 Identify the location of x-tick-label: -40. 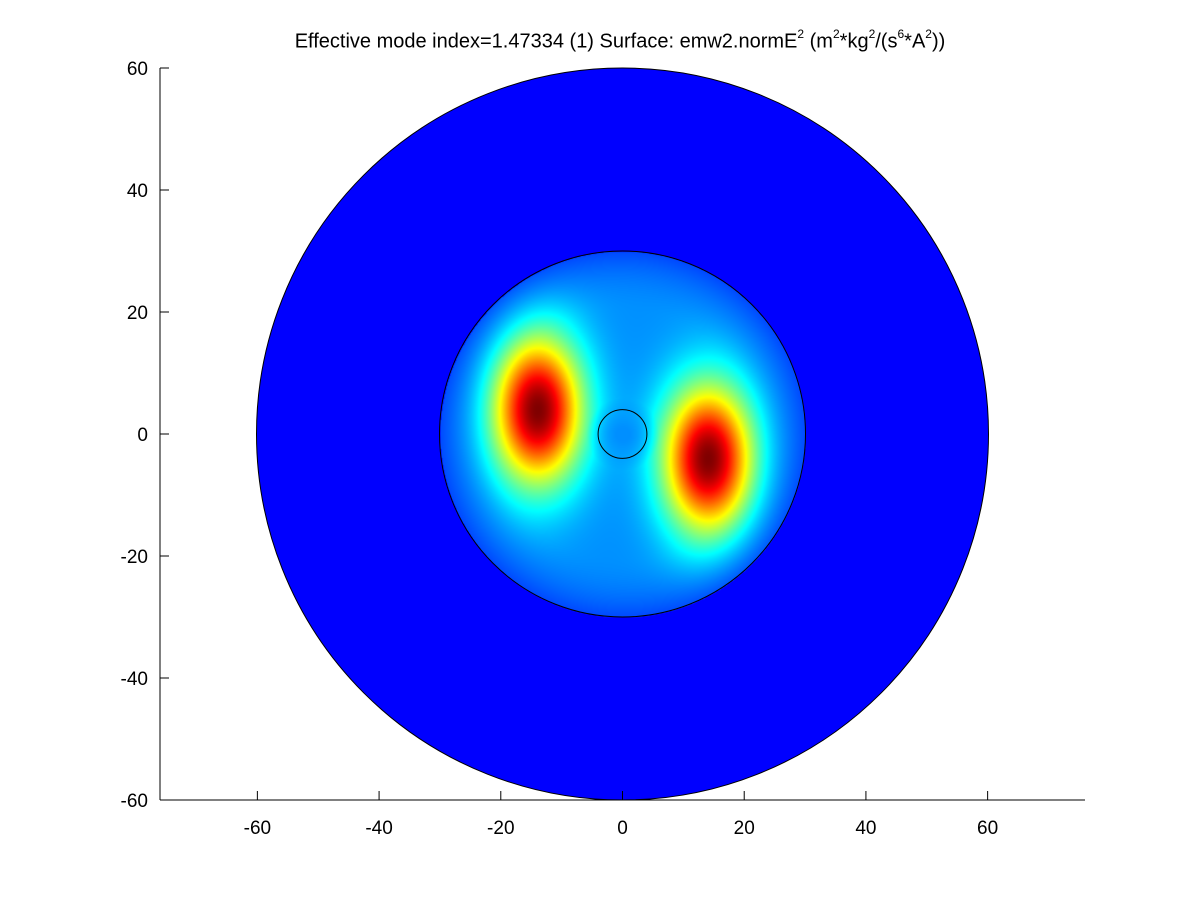
(378, 828).